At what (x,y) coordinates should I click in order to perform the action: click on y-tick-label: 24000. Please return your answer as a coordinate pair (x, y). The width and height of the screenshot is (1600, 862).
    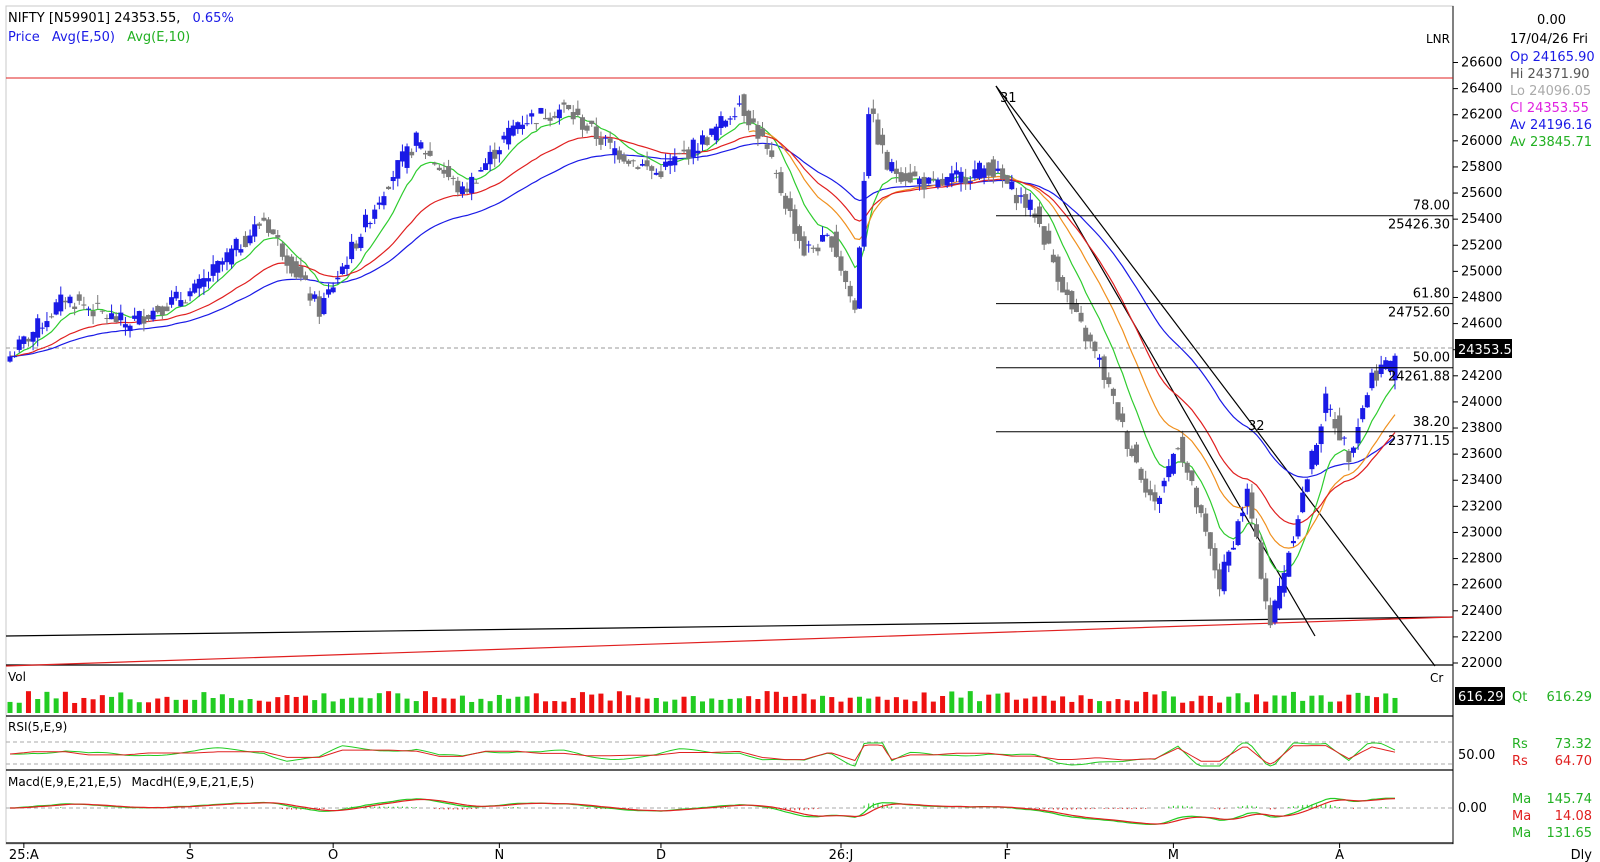
    Looking at the image, I should click on (1481, 402).